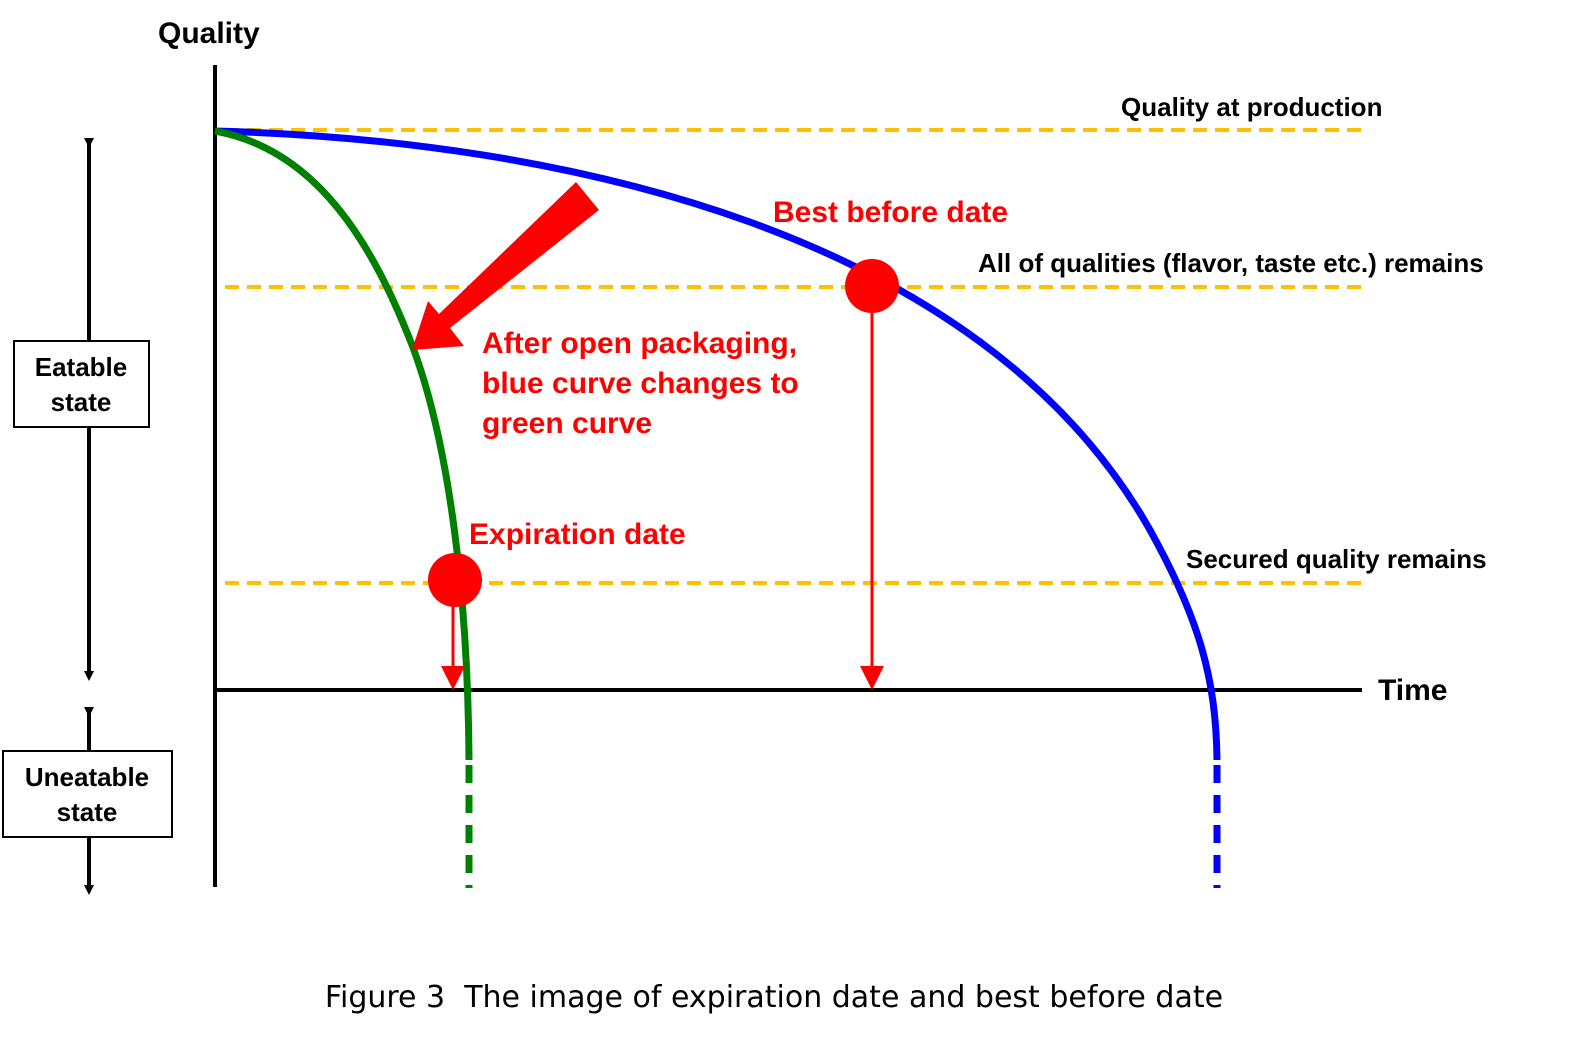  Describe the element at coordinates (87, 777) in the screenshot. I see `uneatable-state-label-1: Uneatable` at that location.